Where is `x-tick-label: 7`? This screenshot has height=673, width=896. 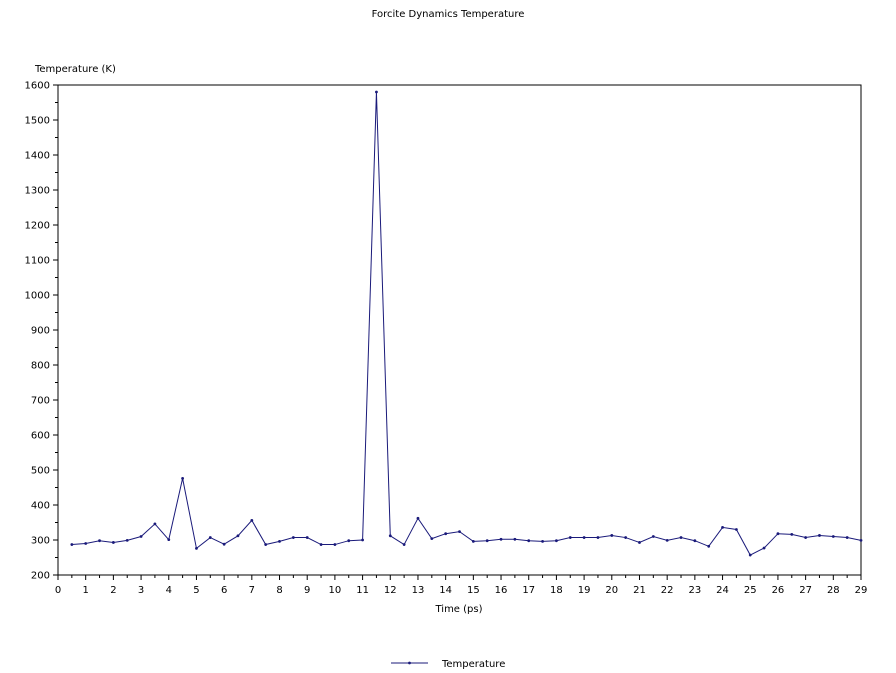 x-tick-label: 7 is located at coordinates (252, 590).